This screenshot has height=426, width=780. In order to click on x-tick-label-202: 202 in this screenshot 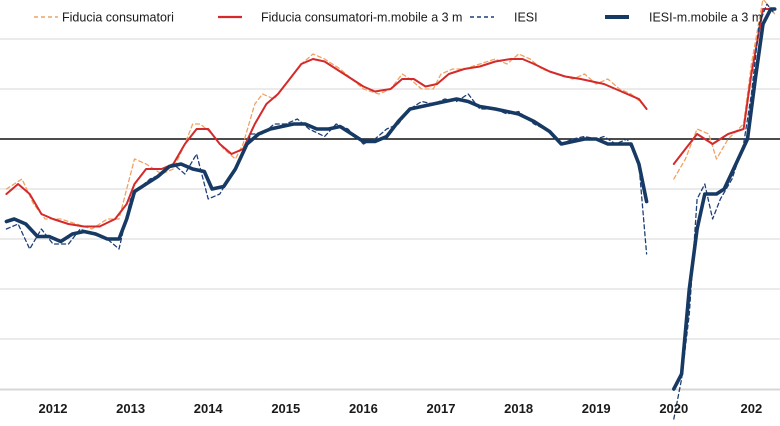, I will do `click(752, 408)`.